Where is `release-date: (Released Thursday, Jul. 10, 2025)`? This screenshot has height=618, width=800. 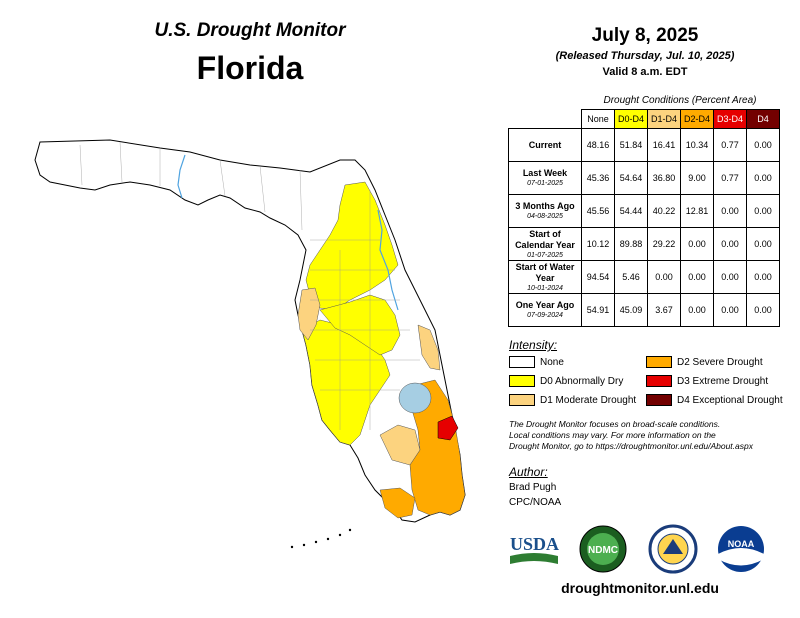
release-date: (Released Thursday, Jul. 10, 2025) is located at coordinates (645, 56).